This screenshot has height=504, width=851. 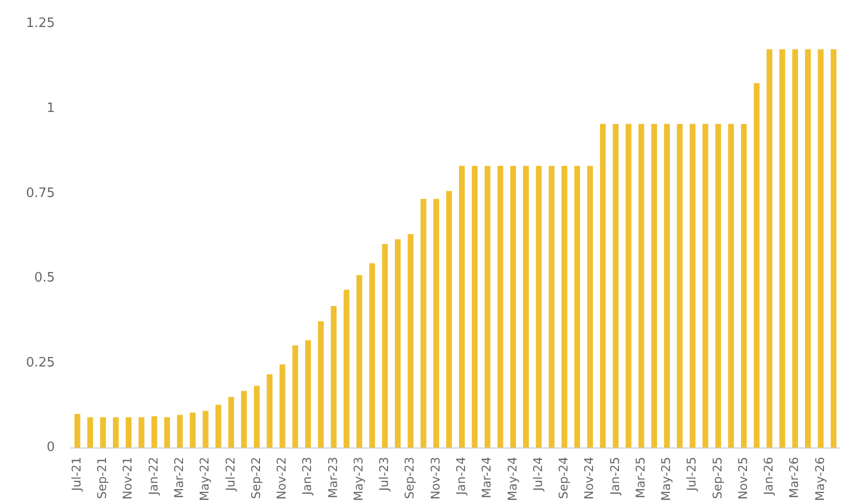 I want to click on x-tick-label: May-22, so click(x=205, y=479).